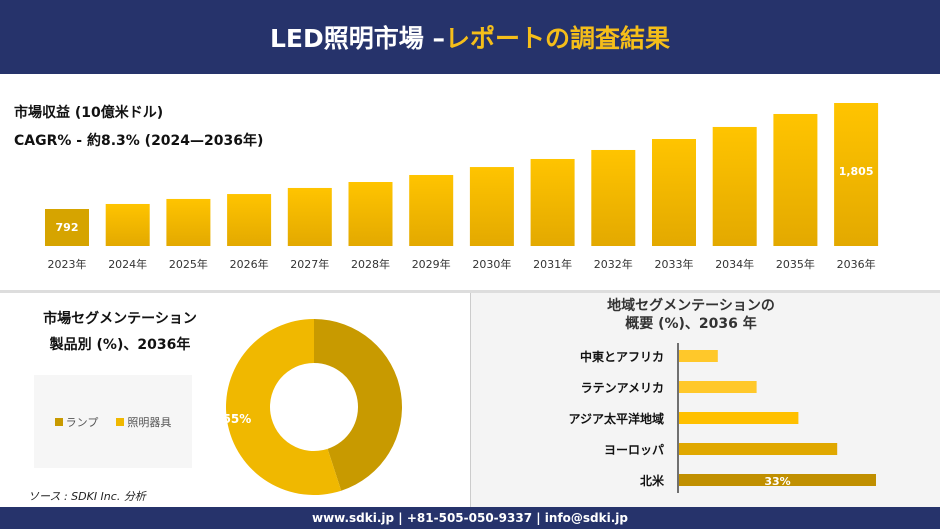 This screenshot has width=940, height=529. Describe the element at coordinates (89, 113) in the screenshot. I see `revenue-label: 市場収益 (10億米ドル)` at that location.